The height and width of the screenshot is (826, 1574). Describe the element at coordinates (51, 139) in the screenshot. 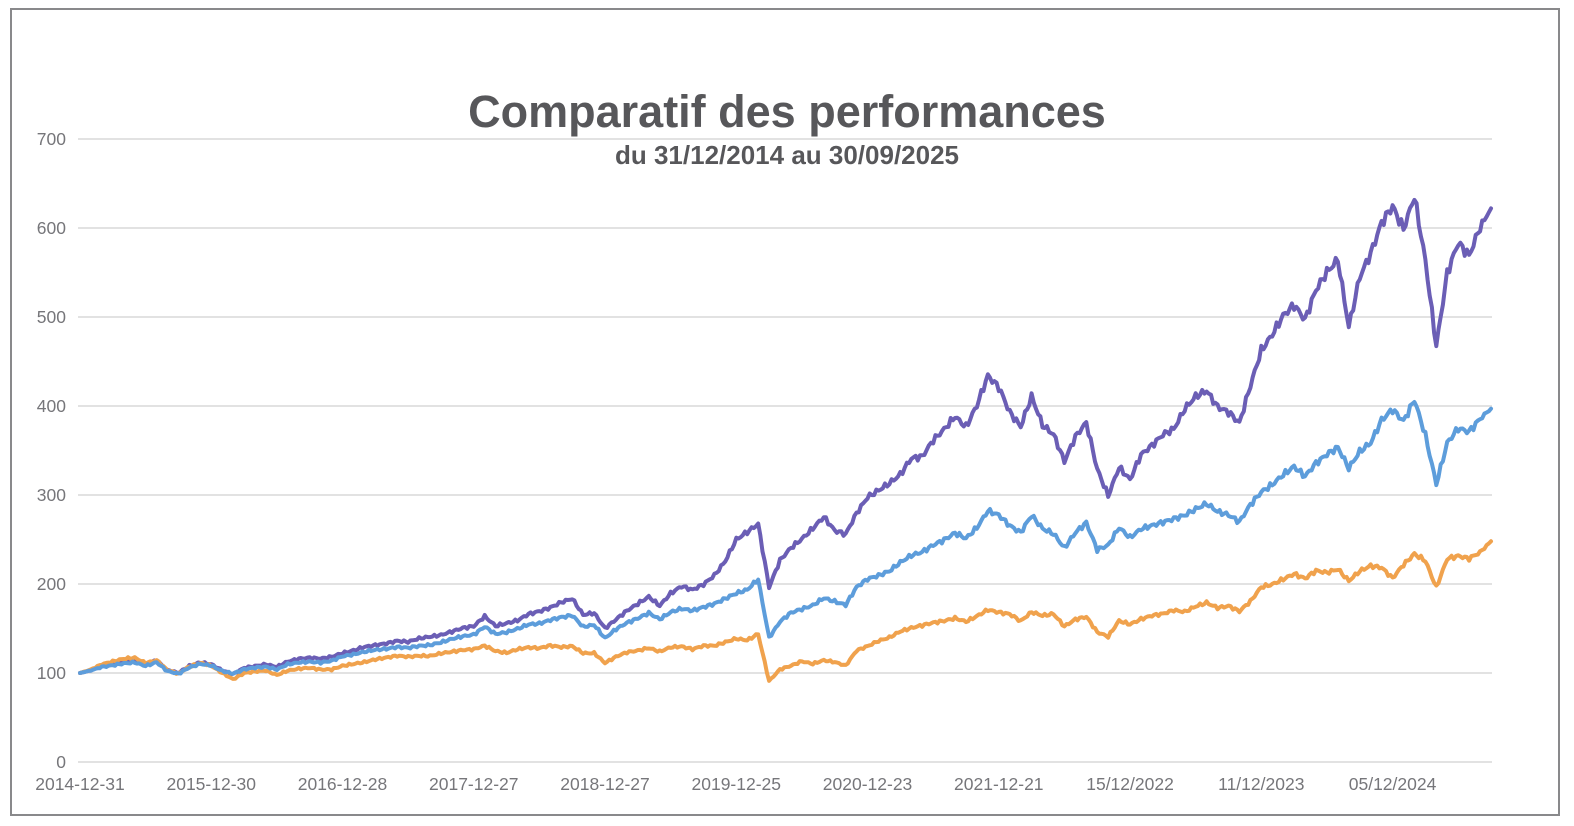

I see `y-tick-label: 700` at that location.